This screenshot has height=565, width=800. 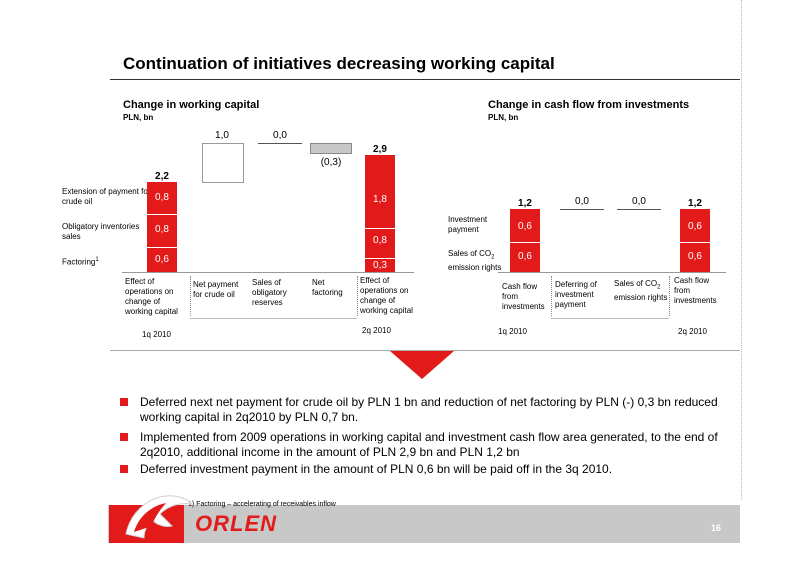 I want to click on left-first-total: 2,2, so click(x=162, y=176).